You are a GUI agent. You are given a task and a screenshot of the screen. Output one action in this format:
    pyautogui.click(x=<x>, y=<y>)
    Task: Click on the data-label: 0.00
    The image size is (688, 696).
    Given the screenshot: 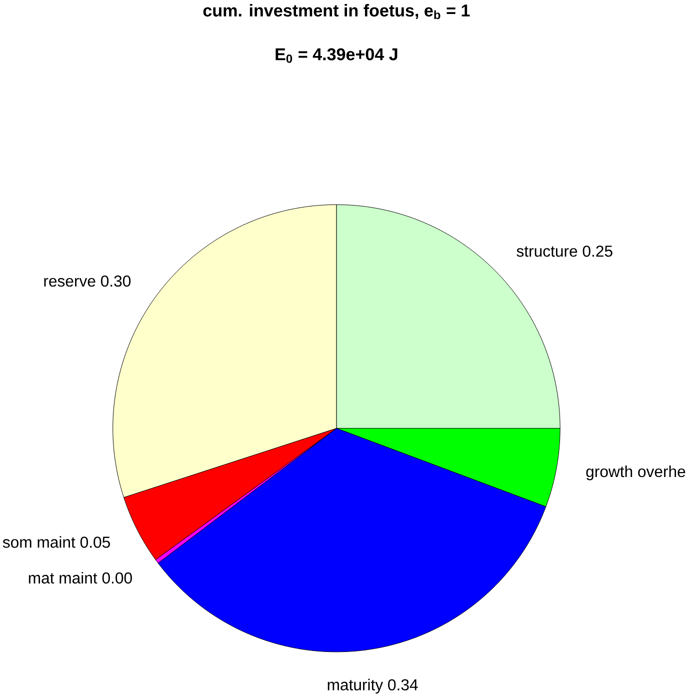 What is the action you would take?
    pyautogui.click(x=117, y=578)
    